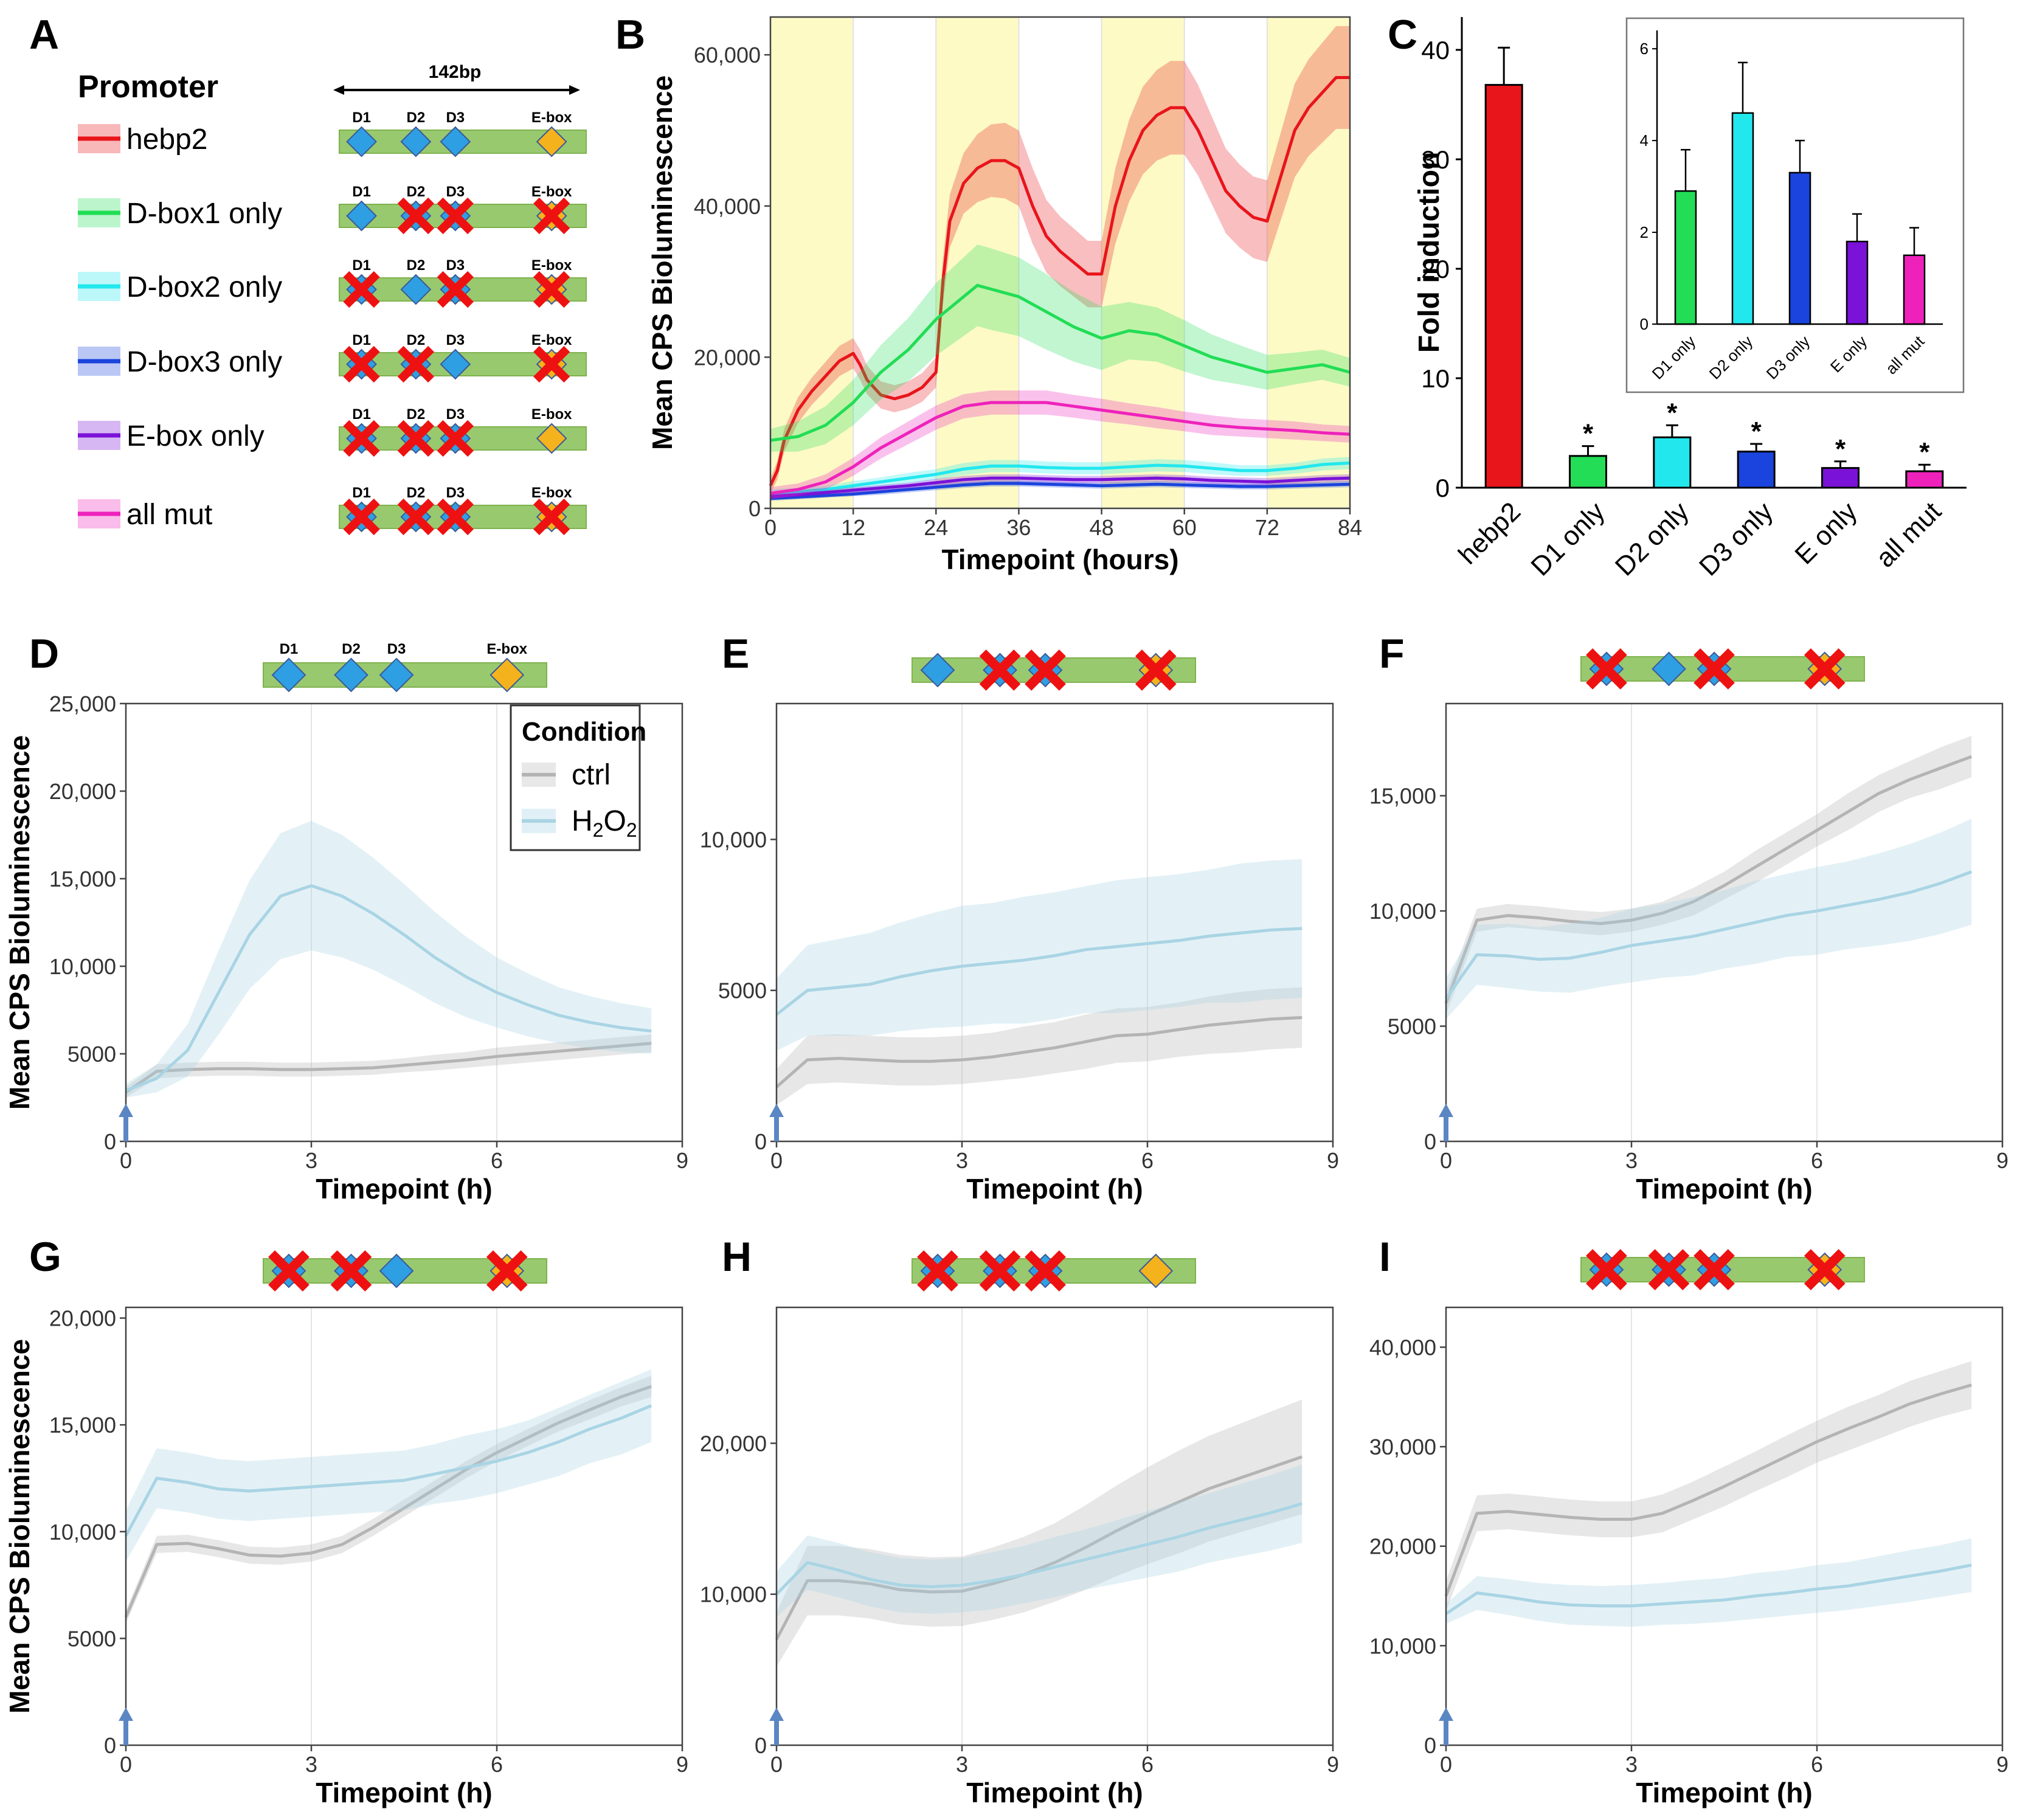 The width and height of the screenshot is (2017, 1820). Describe the element at coordinates (728, 357) in the screenshot. I see `b-ytick-label-1: 20,000` at that location.